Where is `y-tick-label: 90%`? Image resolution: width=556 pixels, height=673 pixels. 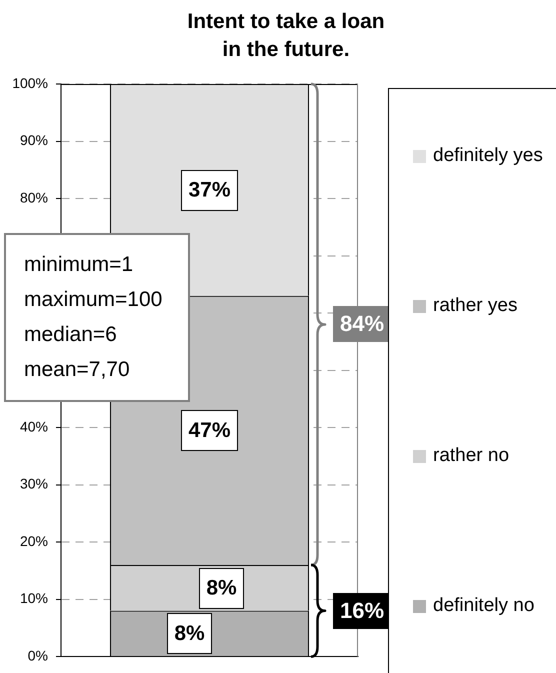
y-tick-label: 90% is located at coordinates (34, 140).